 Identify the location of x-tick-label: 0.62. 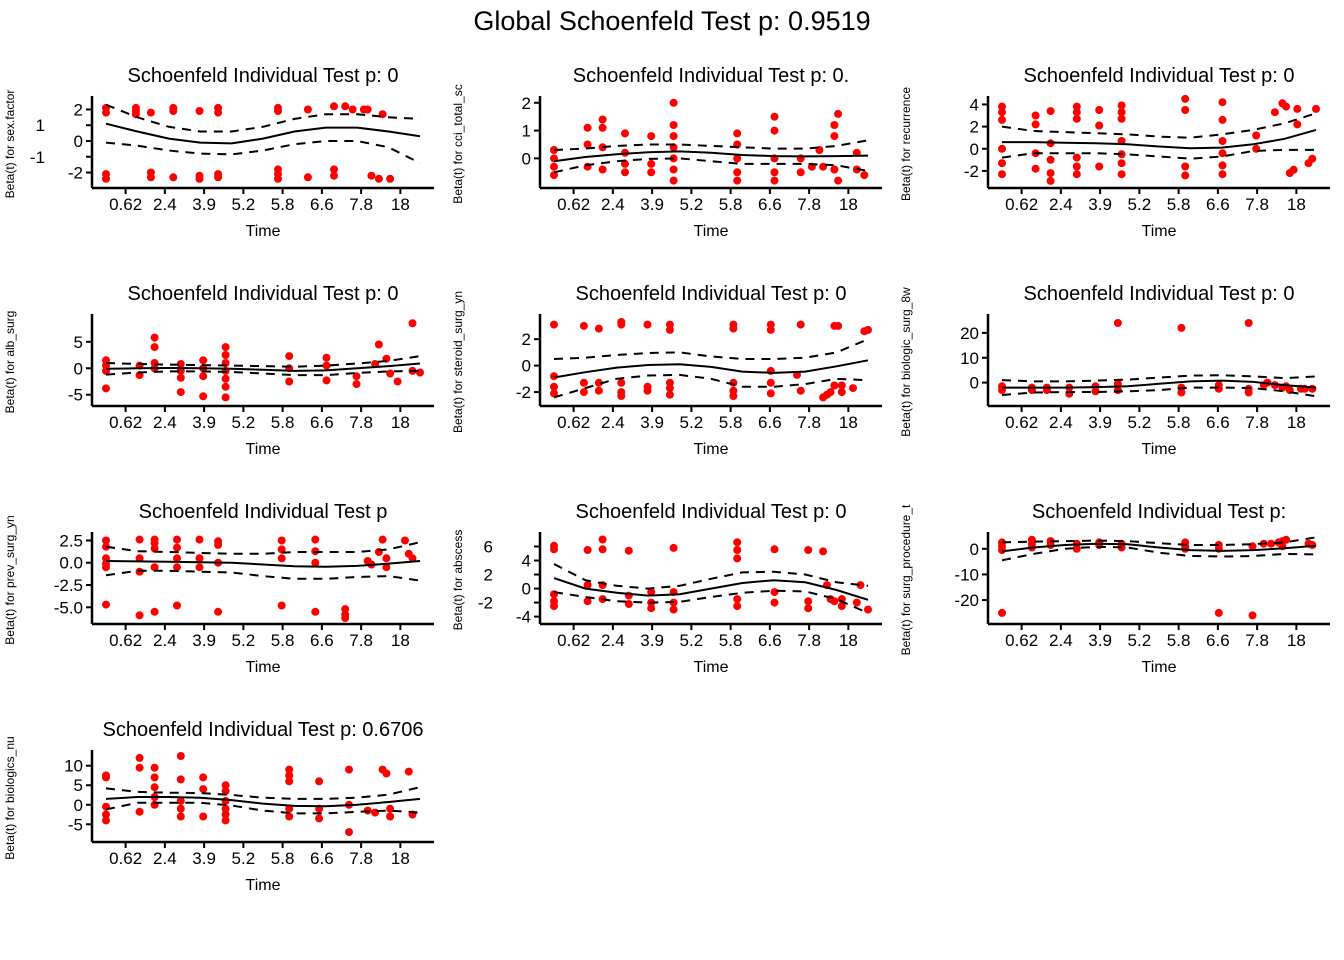
(125, 204).